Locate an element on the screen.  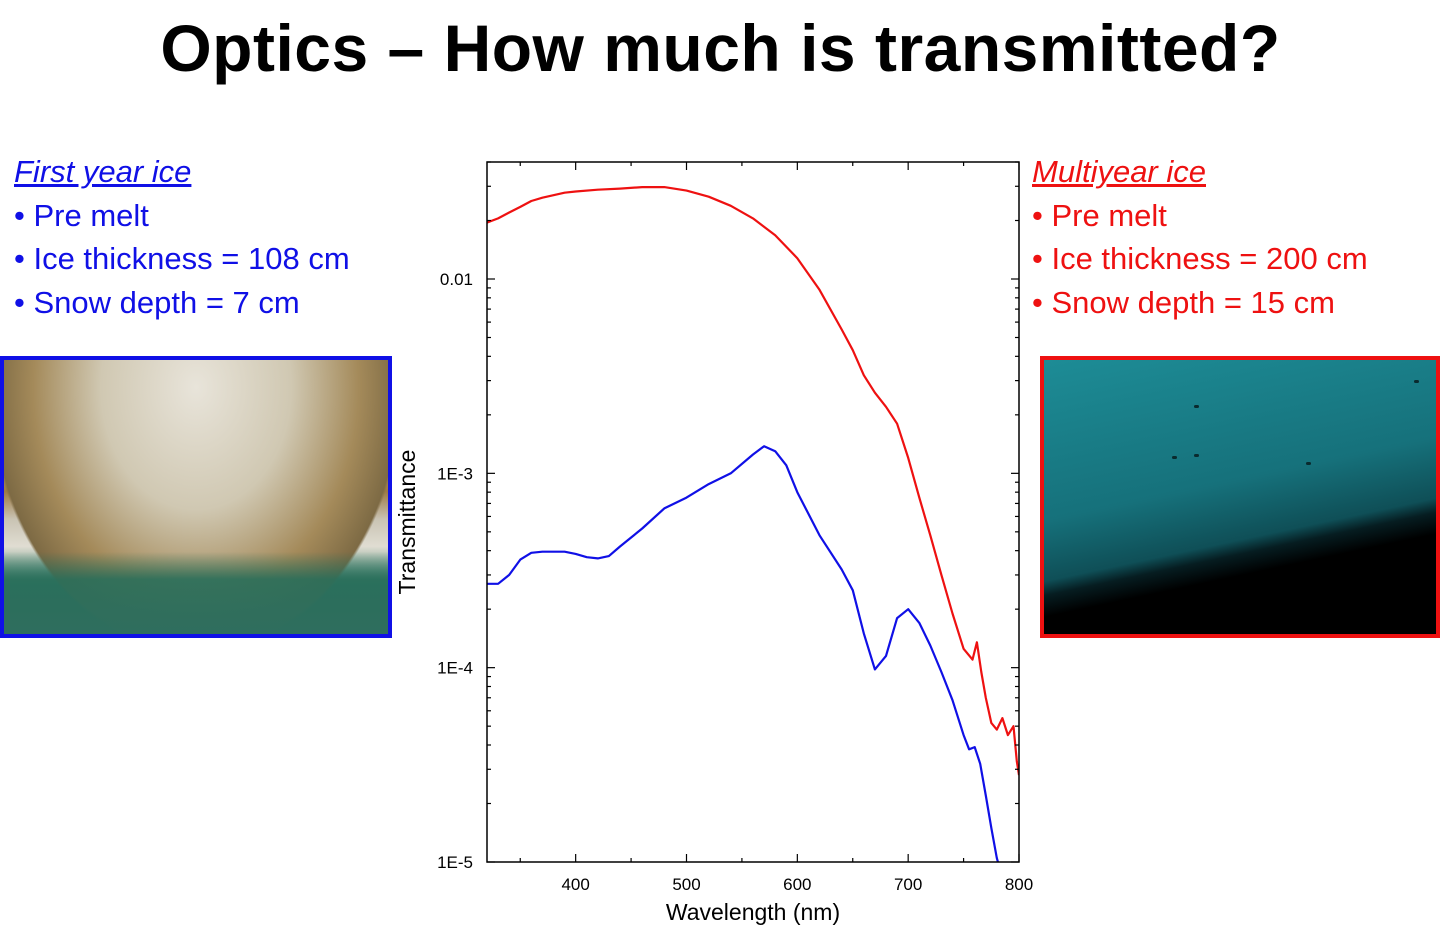
x-tick-label: 800 is located at coordinates (1019, 884).